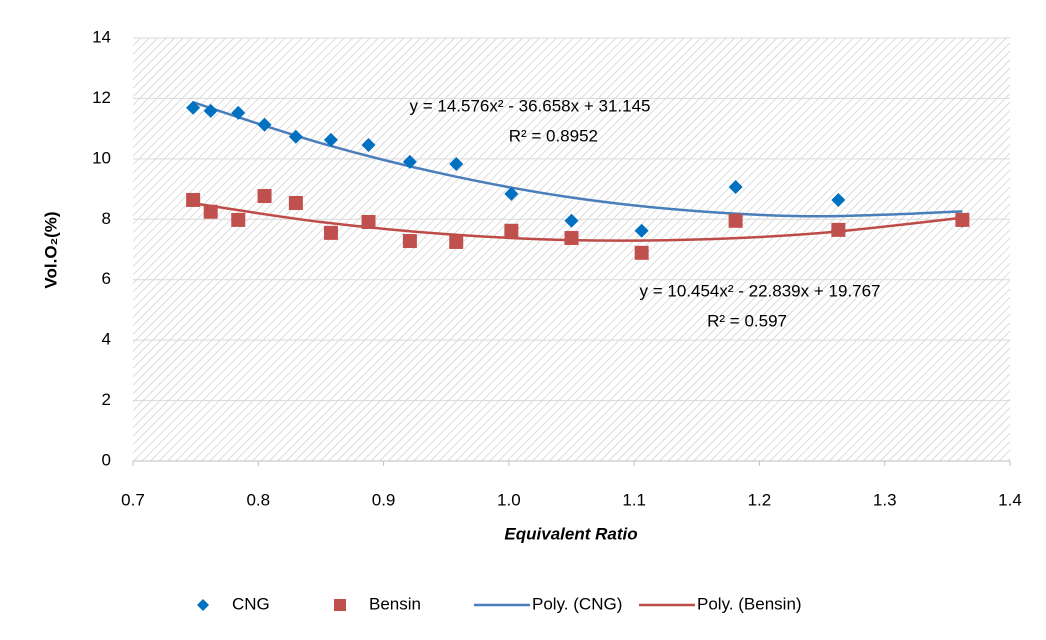 The height and width of the screenshot is (640, 1046). I want to click on x-tick-label: 0.8, so click(258, 499).